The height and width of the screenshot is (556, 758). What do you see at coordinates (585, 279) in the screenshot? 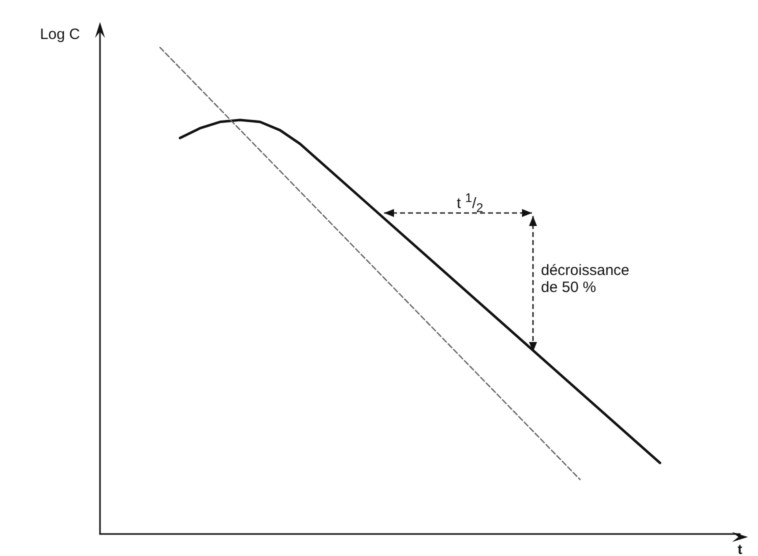
I see `annotation: décroissance de 50 %` at bounding box center [585, 279].